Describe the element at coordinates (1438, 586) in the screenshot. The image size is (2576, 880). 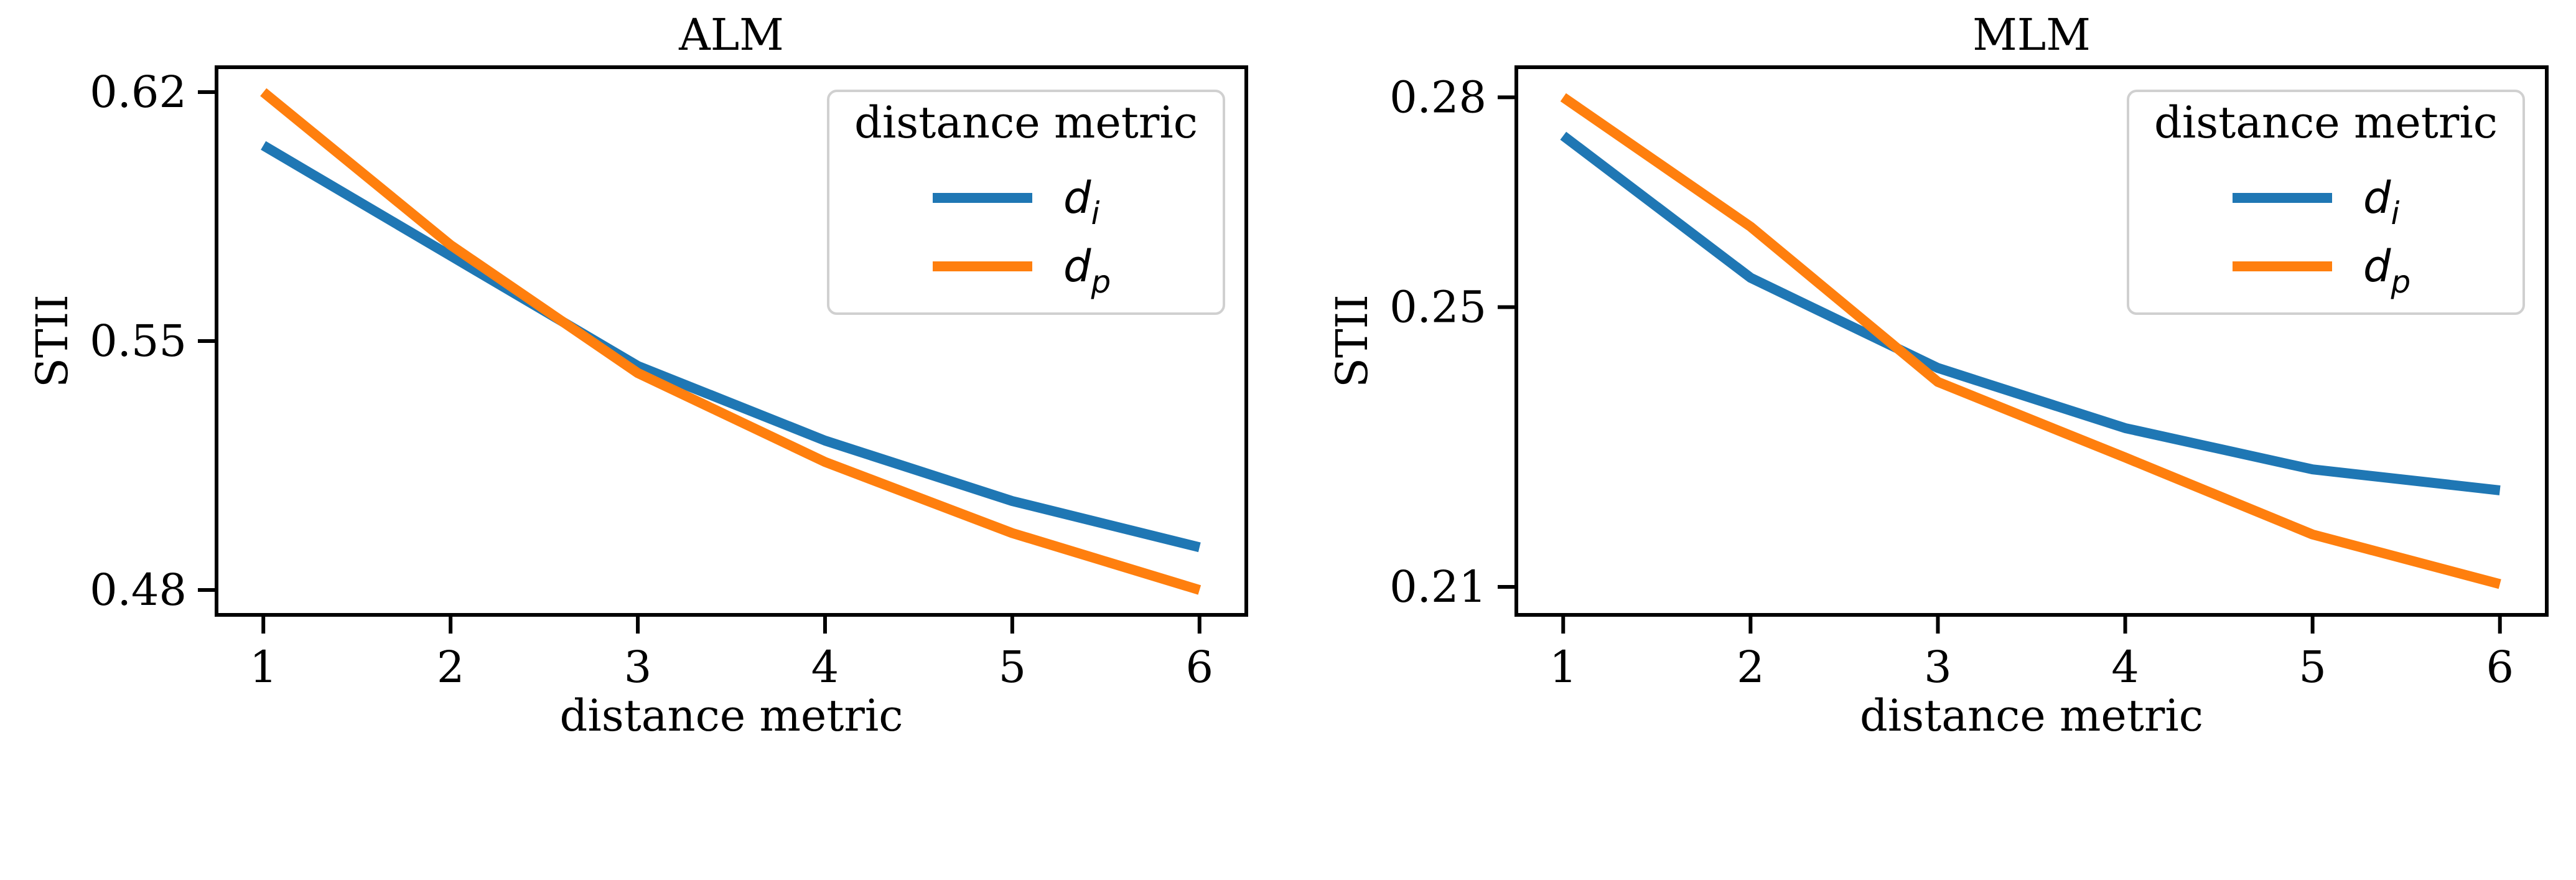
I see `y-tick-label: 0.21` at that location.